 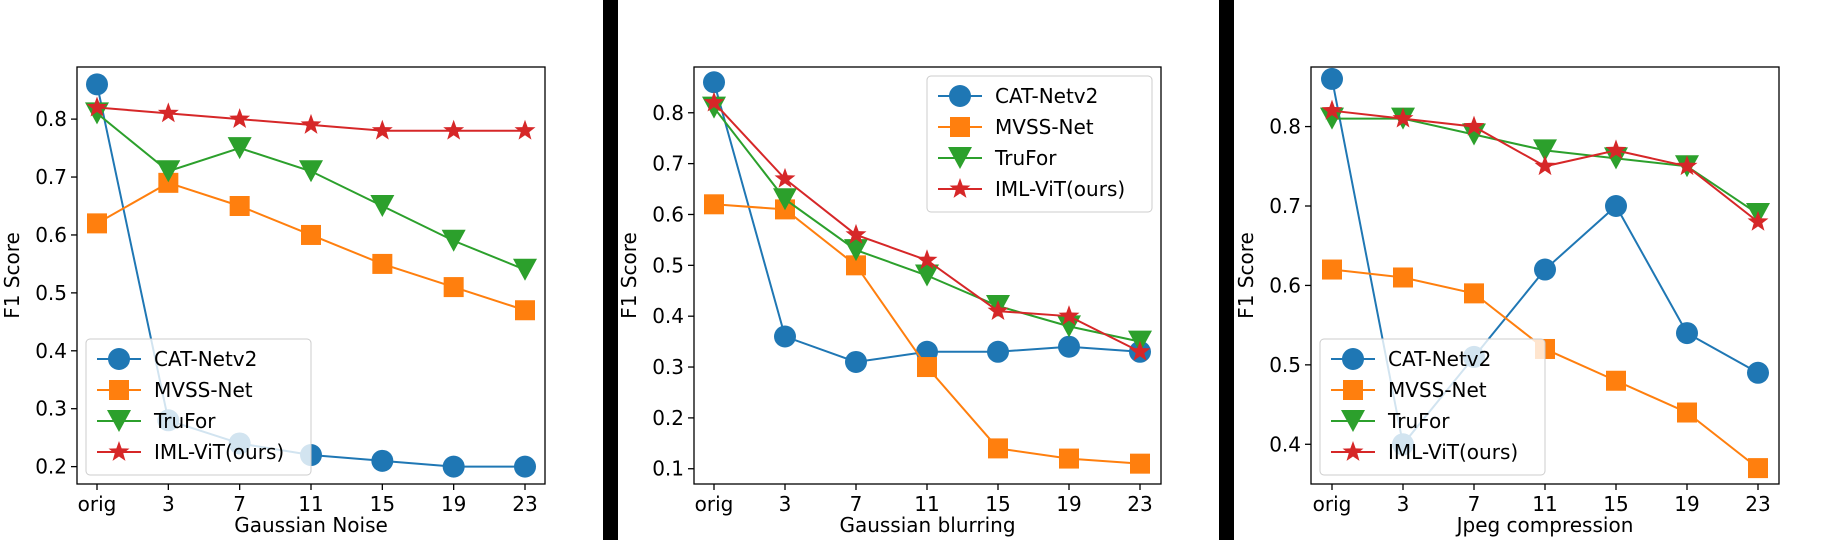 I want to click on series-iml-vit-ours, so click(x=1545, y=165).